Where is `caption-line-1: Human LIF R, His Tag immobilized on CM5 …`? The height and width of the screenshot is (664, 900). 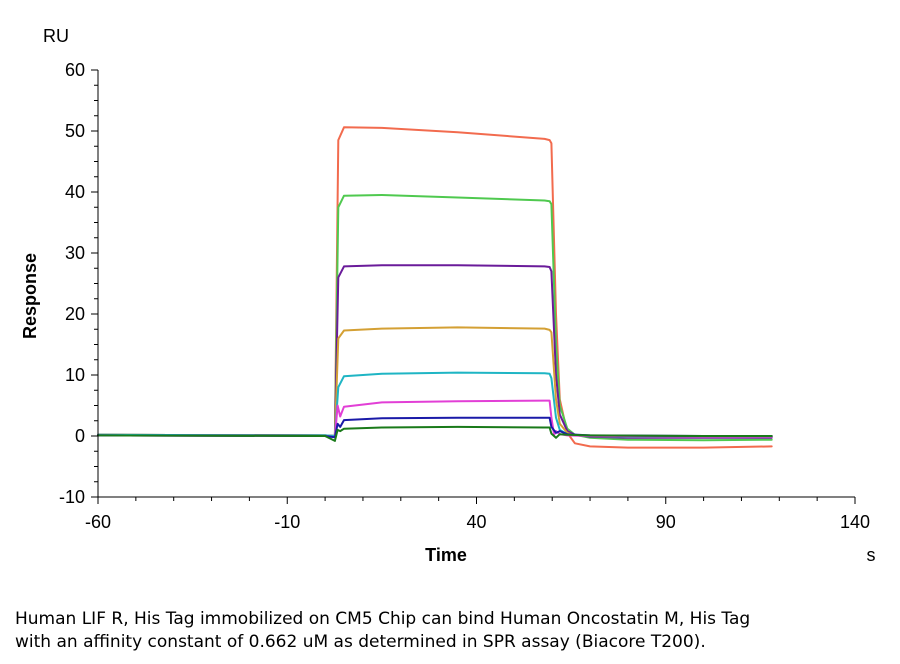 caption-line-1: Human LIF R, His Tag immobilized on CM5 … is located at coordinates (383, 619).